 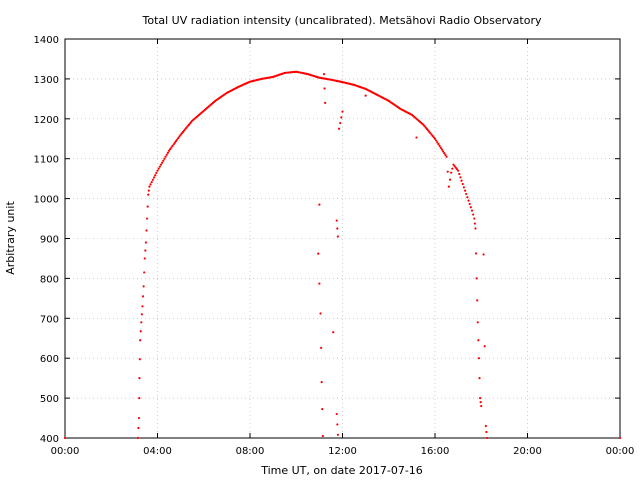 I want to click on x-tick-label: 00:00, so click(x=65, y=451).